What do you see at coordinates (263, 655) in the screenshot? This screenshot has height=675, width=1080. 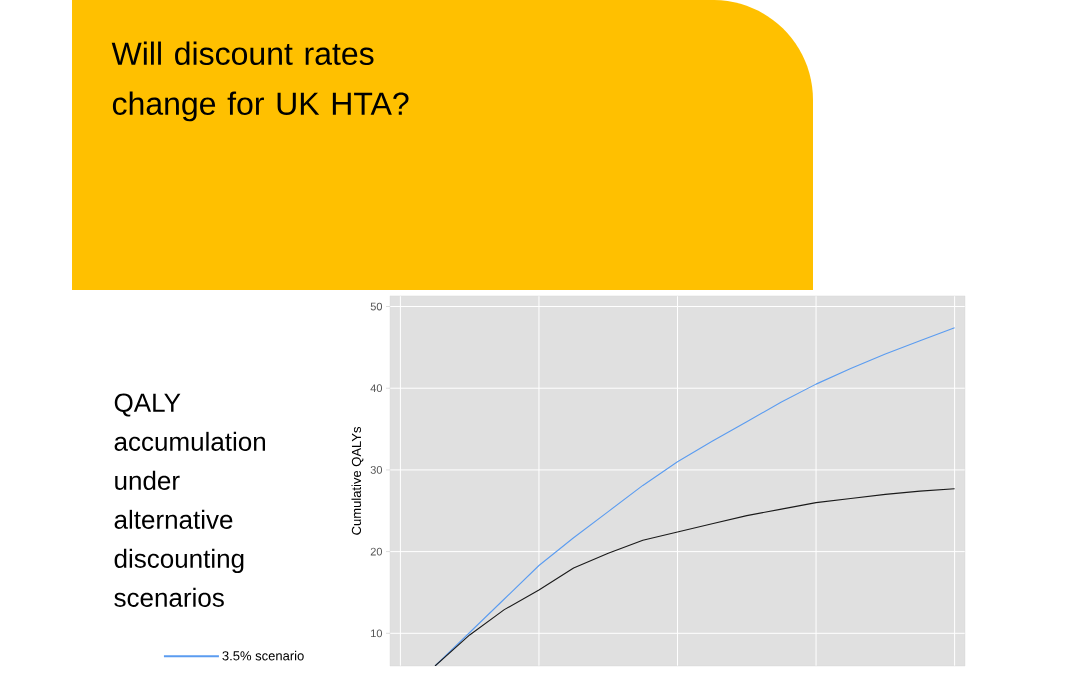 I see `legend-label: 3.5% scenario` at bounding box center [263, 655].